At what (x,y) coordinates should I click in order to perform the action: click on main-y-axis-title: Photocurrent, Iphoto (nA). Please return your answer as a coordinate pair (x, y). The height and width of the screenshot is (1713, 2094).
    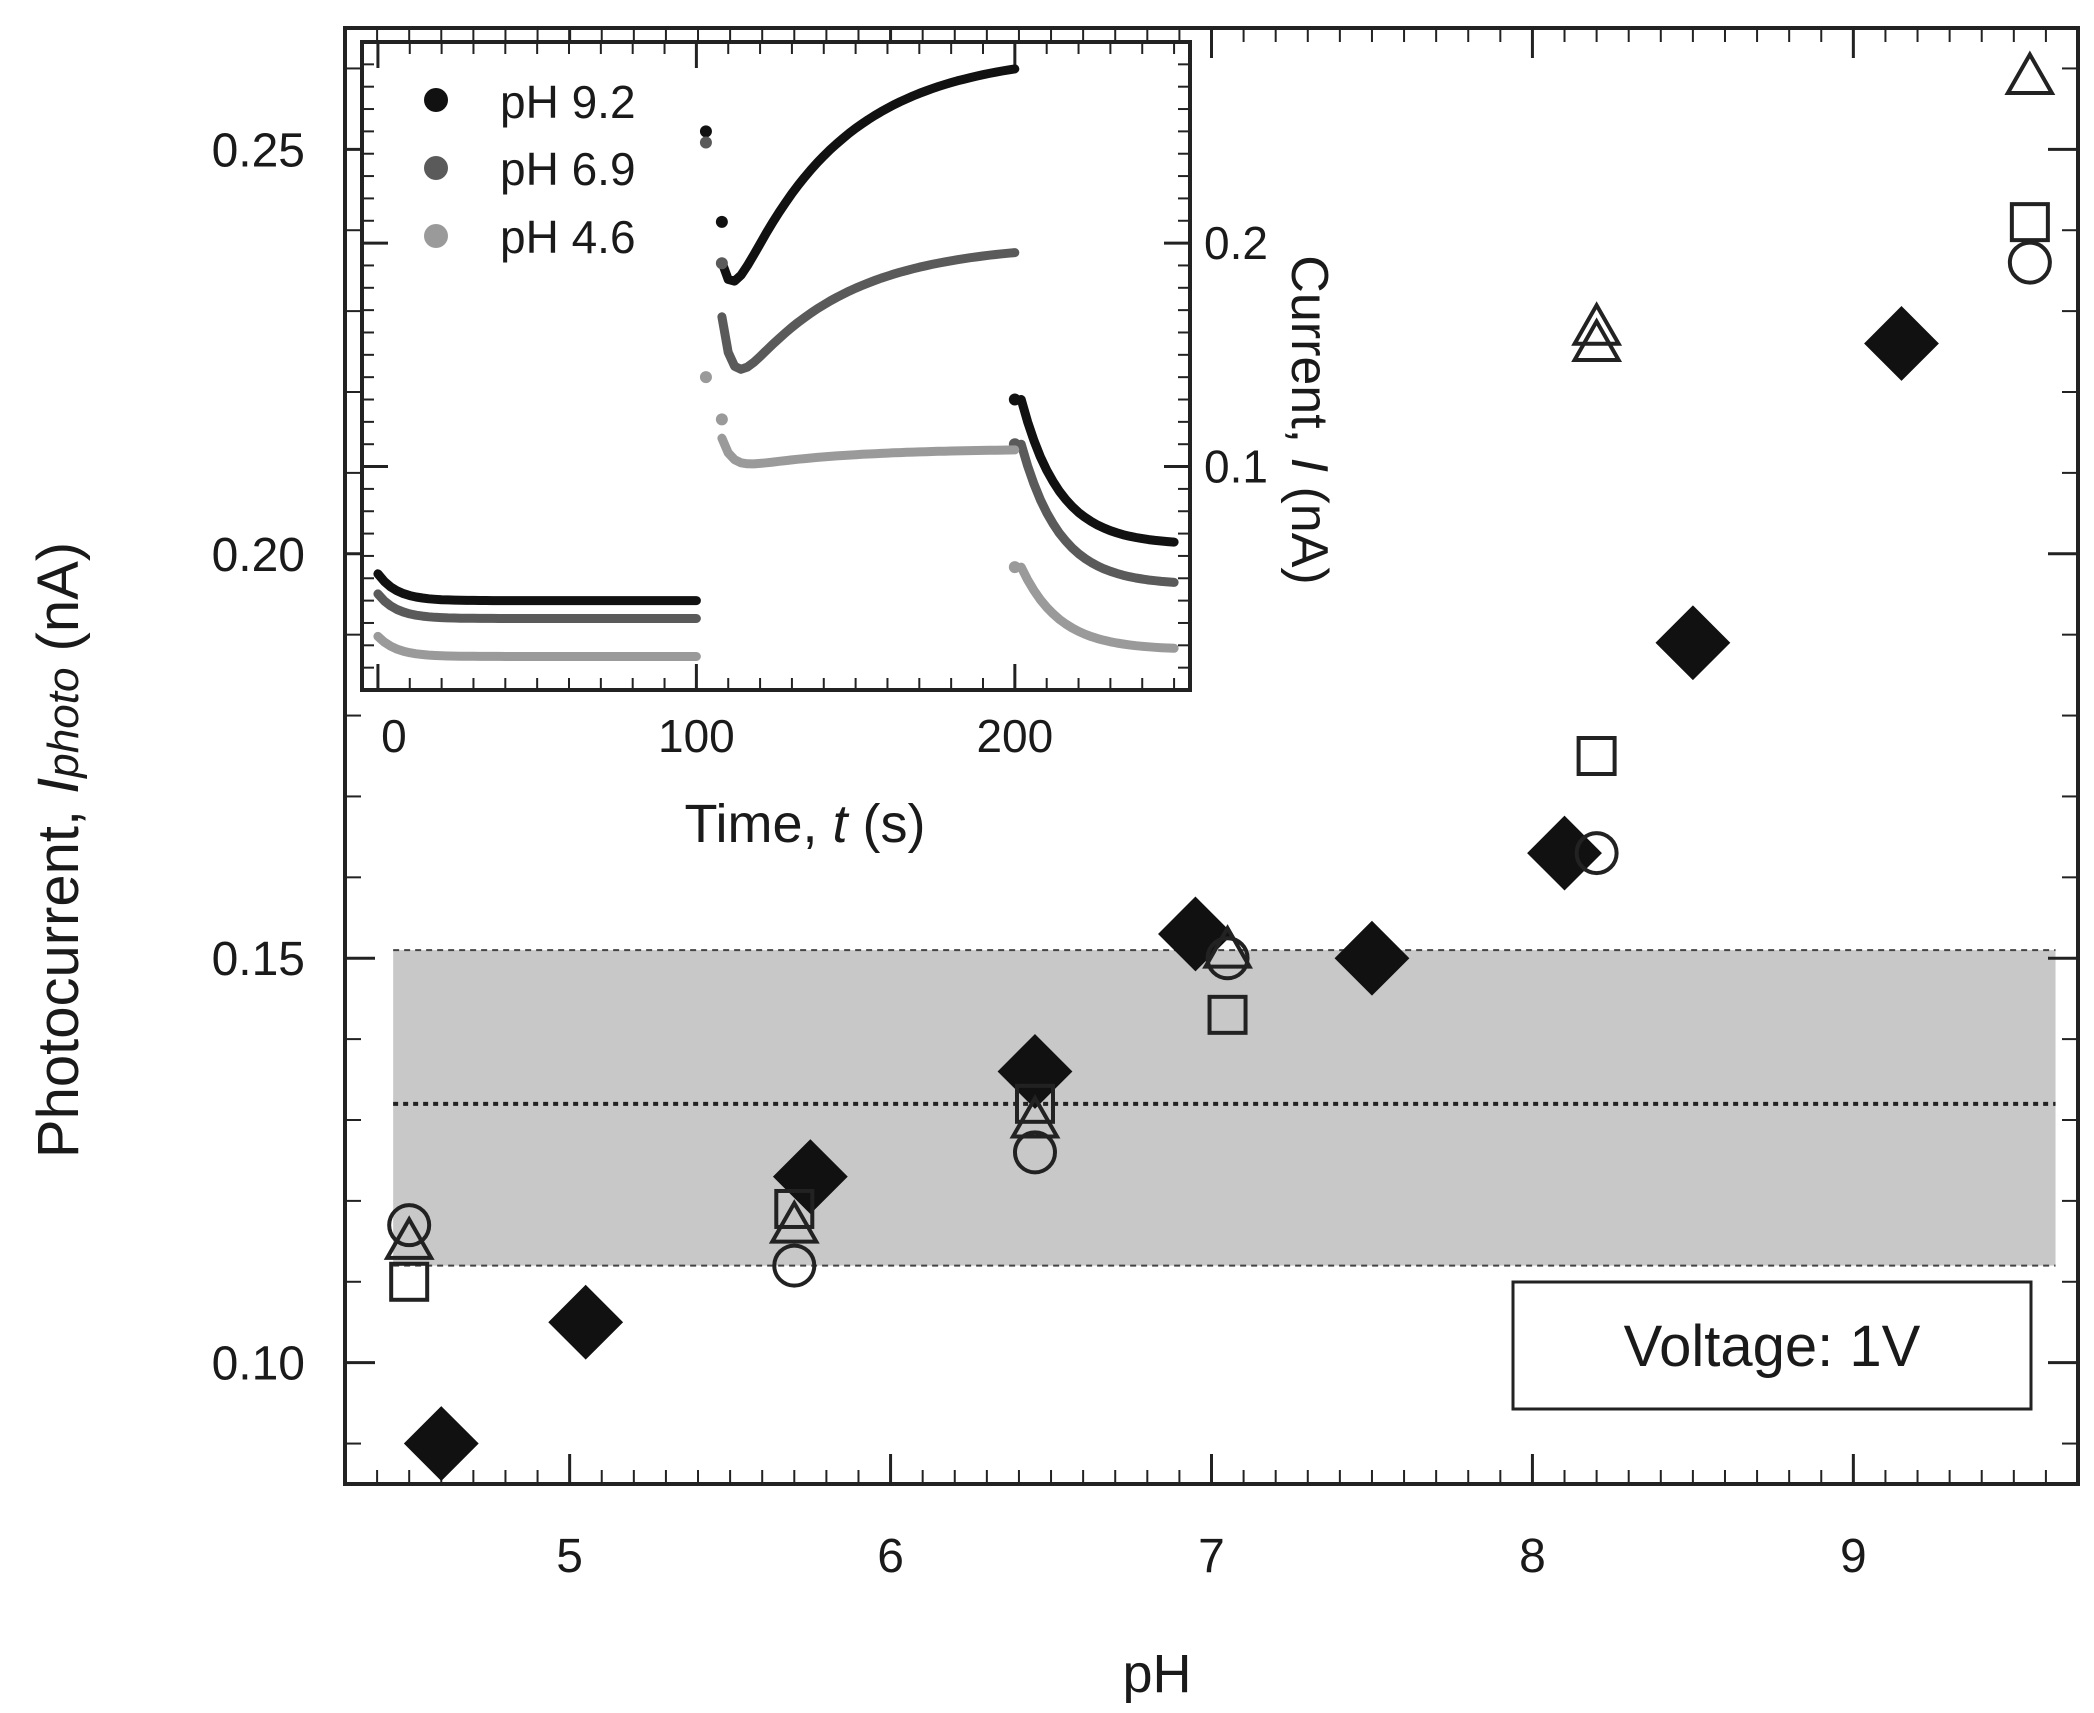
    Looking at the image, I should click on (58, 850).